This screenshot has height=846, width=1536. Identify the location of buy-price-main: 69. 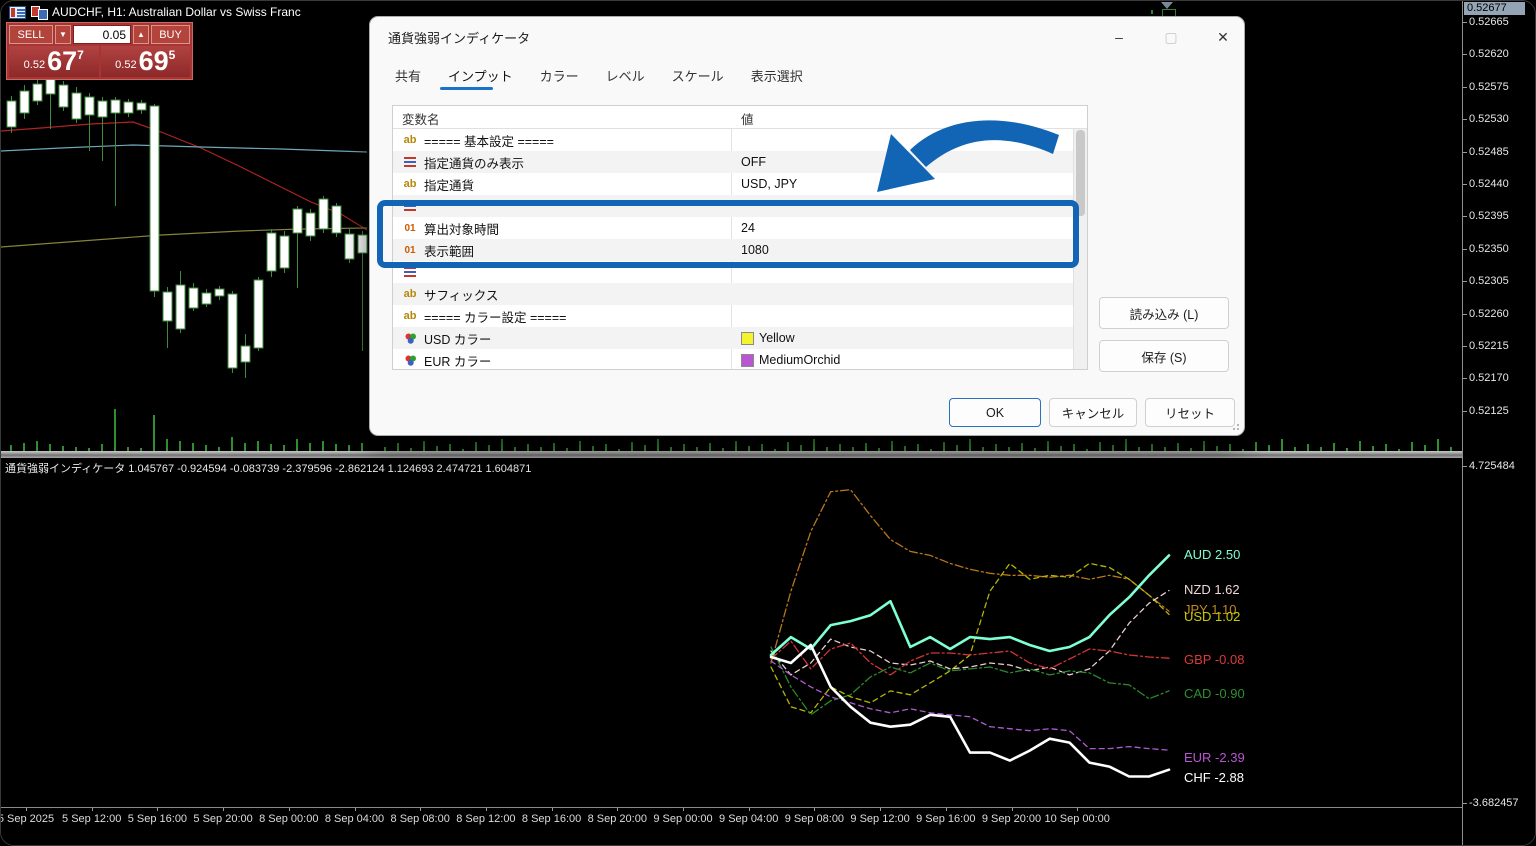
(153, 61).